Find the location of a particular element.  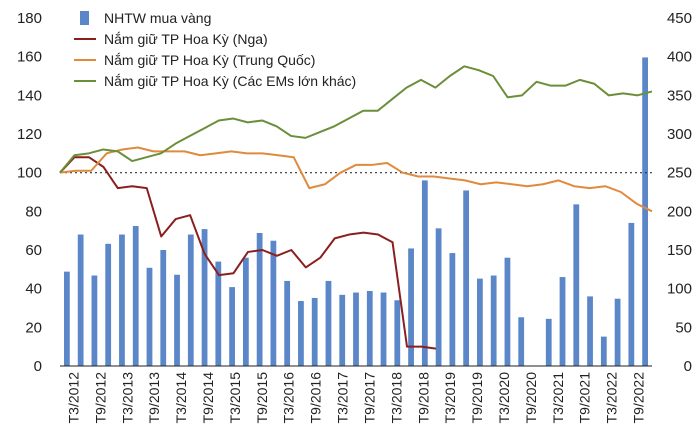

y-left-tick-label: 60 is located at coordinates (33, 250).